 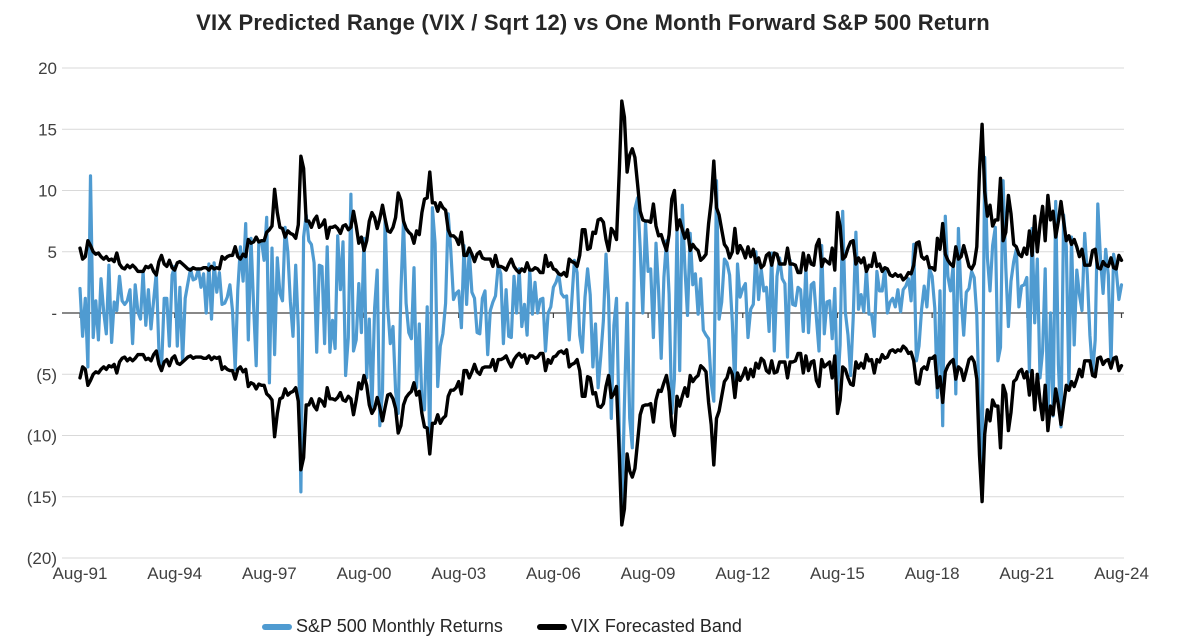 What do you see at coordinates (458, 573) in the screenshot?
I see `x-axis-label: Aug-03` at bounding box center [458, 573].